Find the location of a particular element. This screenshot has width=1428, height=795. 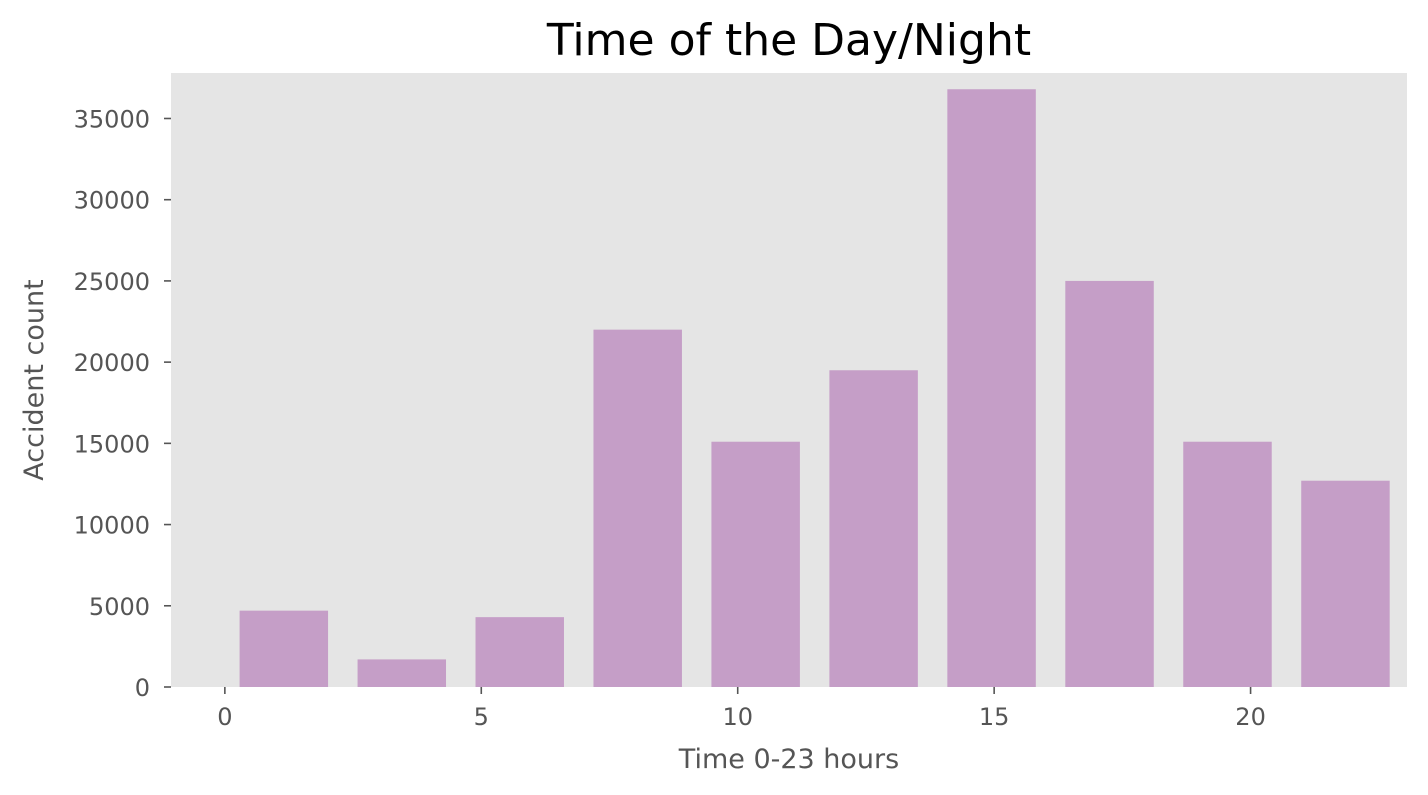

y-tick-label: 25000 is located at coordinates (112, 282).